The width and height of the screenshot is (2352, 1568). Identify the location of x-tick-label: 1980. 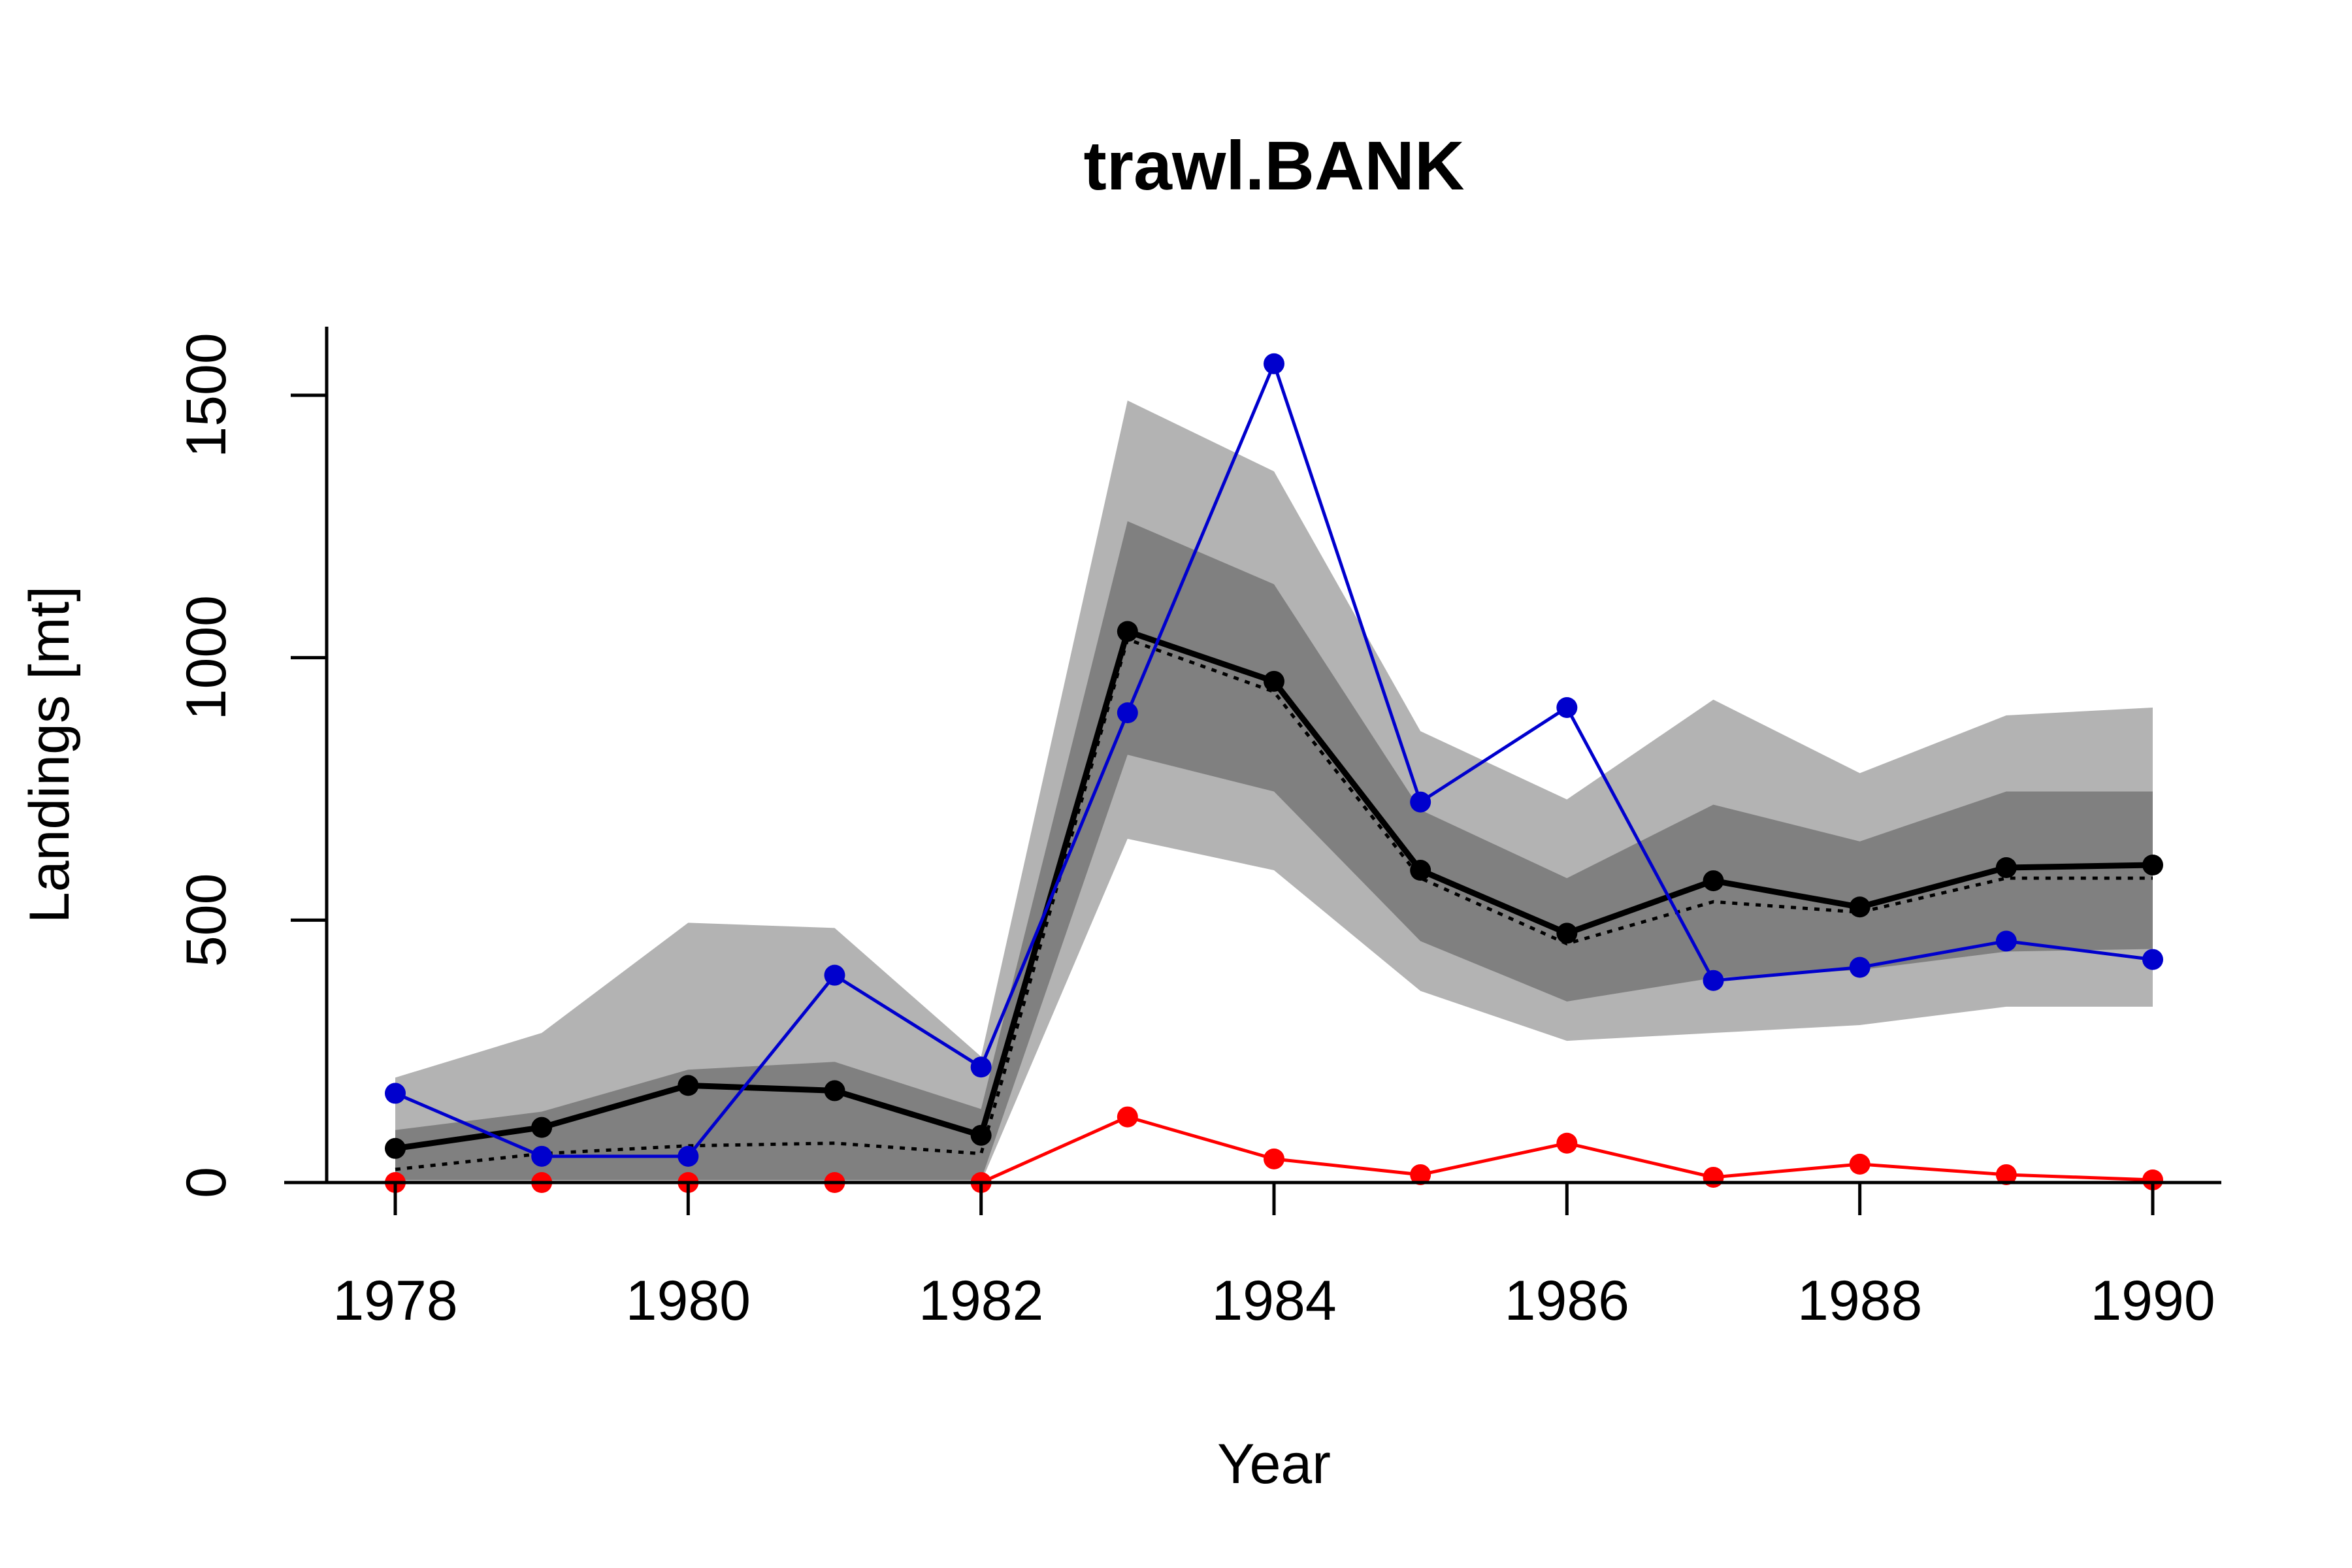
(688, 1300).